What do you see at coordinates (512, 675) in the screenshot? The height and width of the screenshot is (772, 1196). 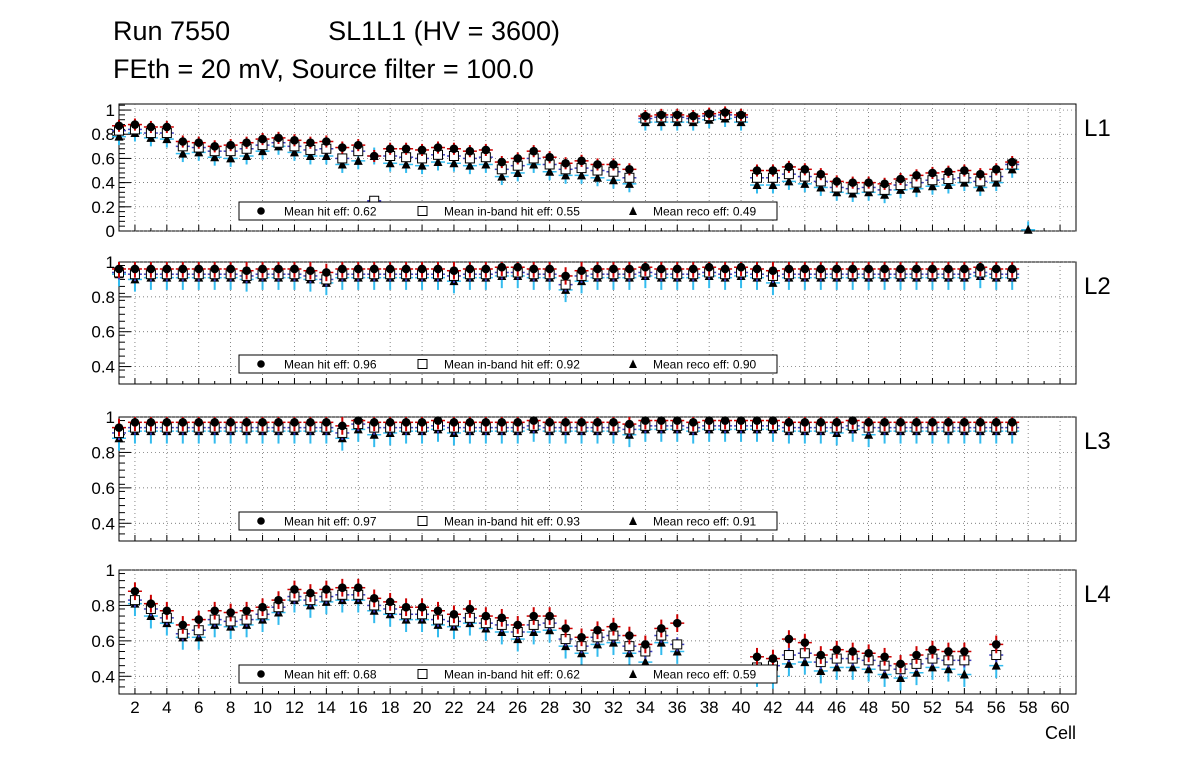 I see `legend-inband-text: Mean in-band hit eff: 0.62` at bounding box center [512, 675].